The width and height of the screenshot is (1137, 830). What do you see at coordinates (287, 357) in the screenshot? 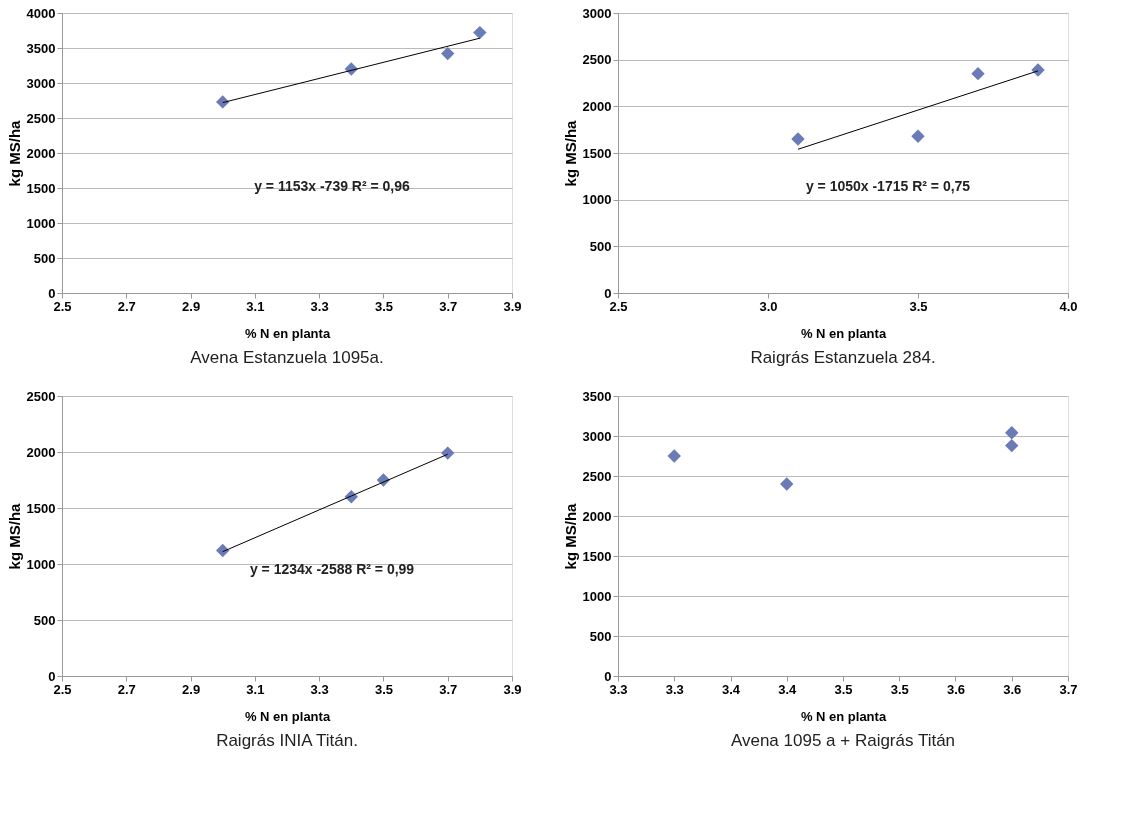
I see `text: Avena Estanzuela 1095a.` at bounding box center [287, 357].